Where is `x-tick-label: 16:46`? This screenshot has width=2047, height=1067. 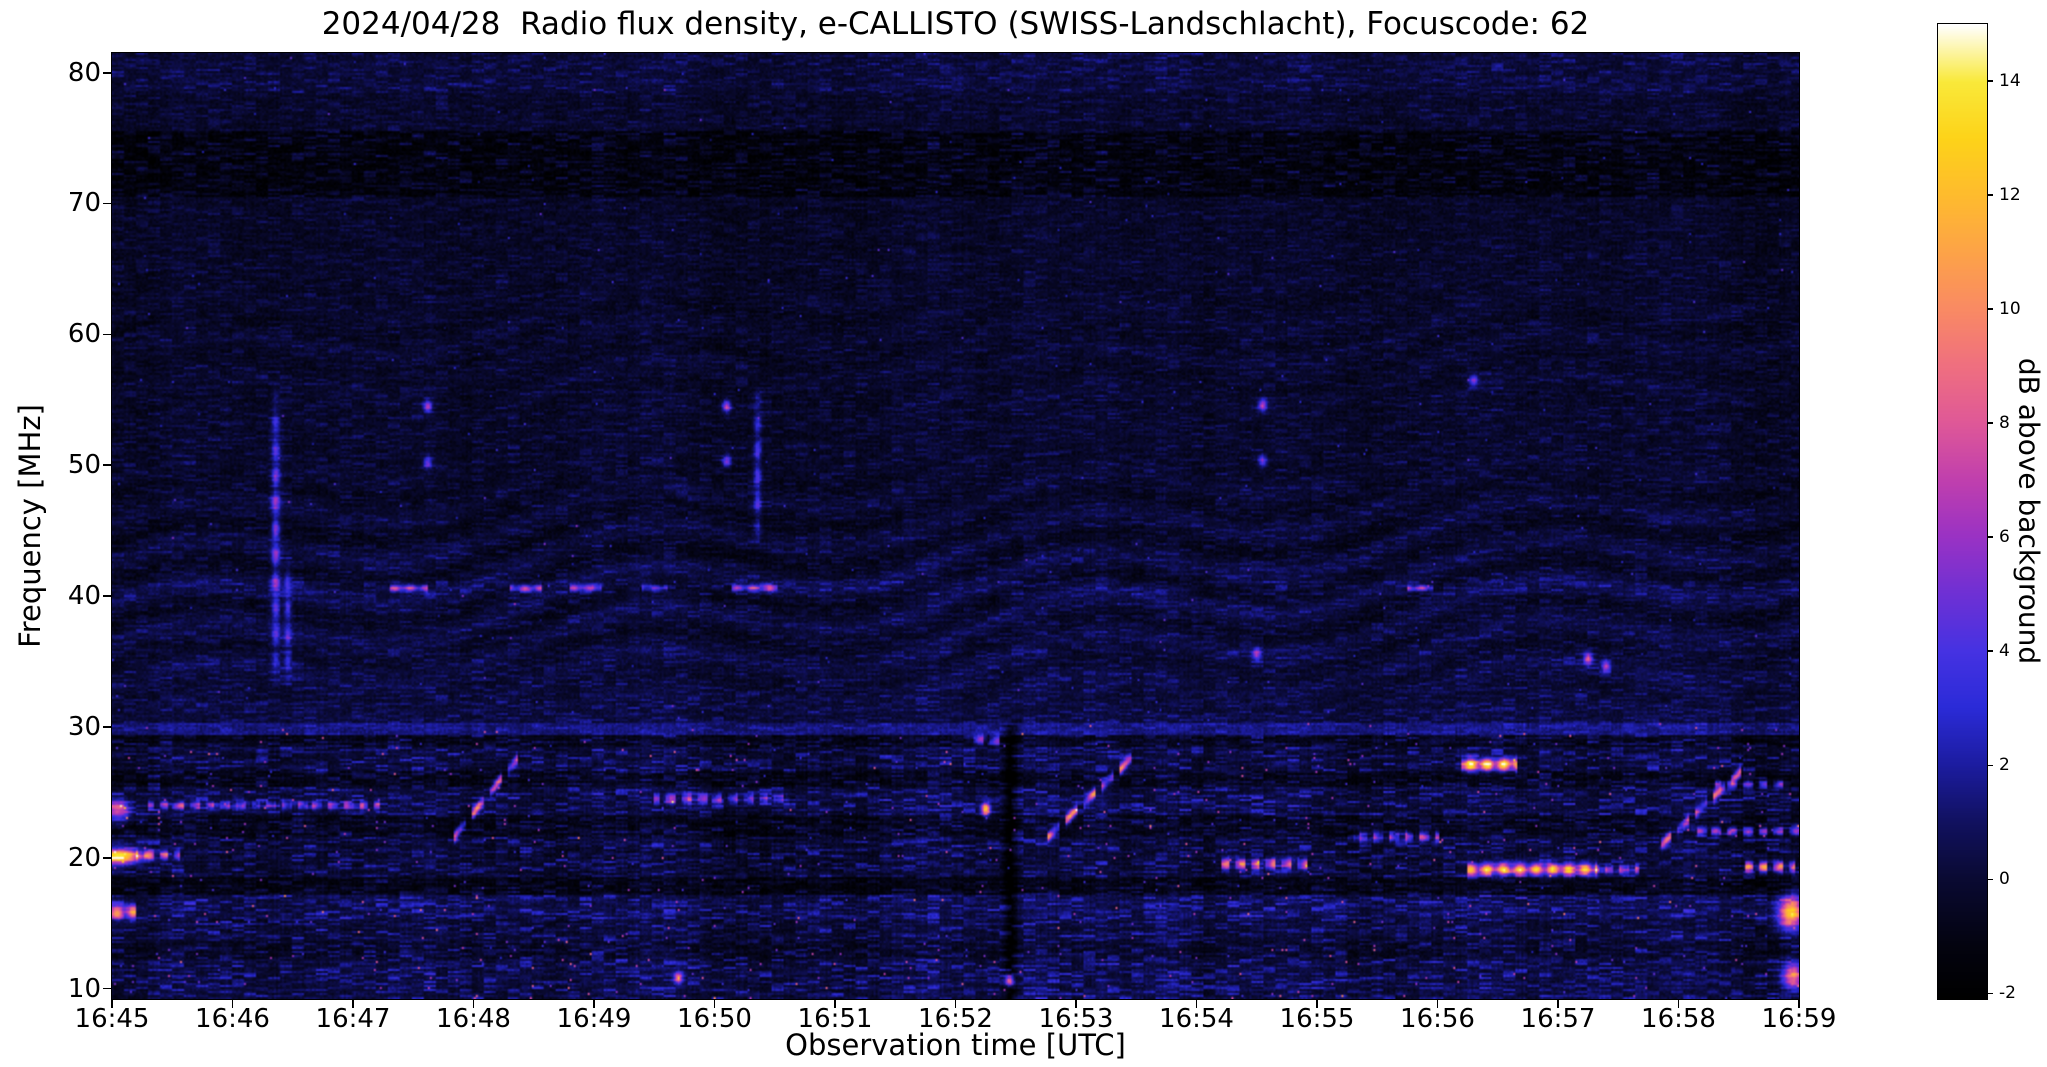
x-tick-label: 16:46 is located at coordinates (232, 1019).